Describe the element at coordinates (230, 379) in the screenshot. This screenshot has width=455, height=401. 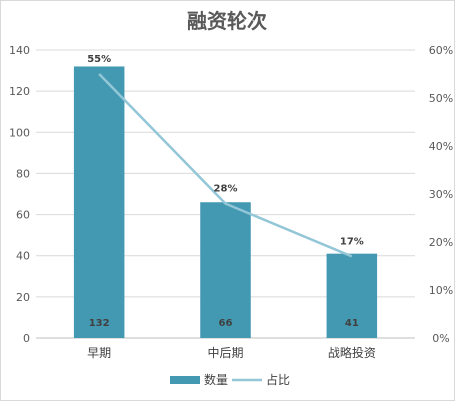
I see `legend: 数量 占比` at that location.